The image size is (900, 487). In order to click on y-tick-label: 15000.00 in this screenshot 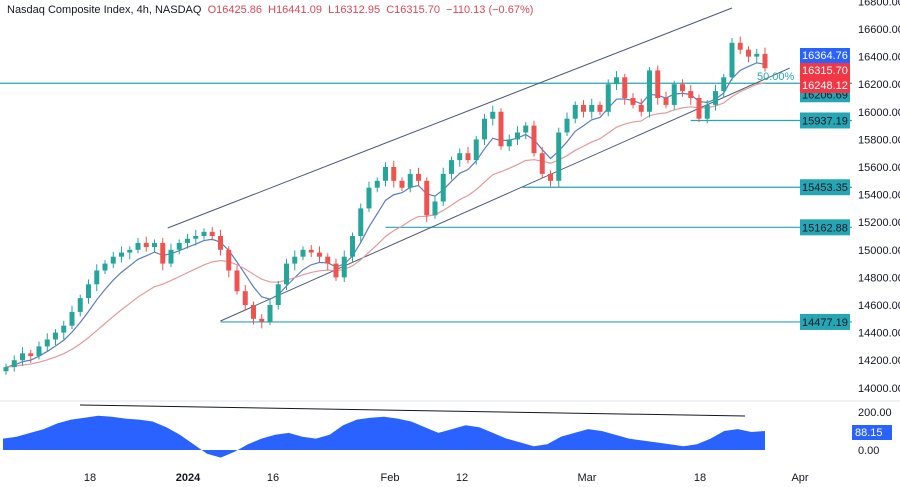, I will do `click(879, 251)`.